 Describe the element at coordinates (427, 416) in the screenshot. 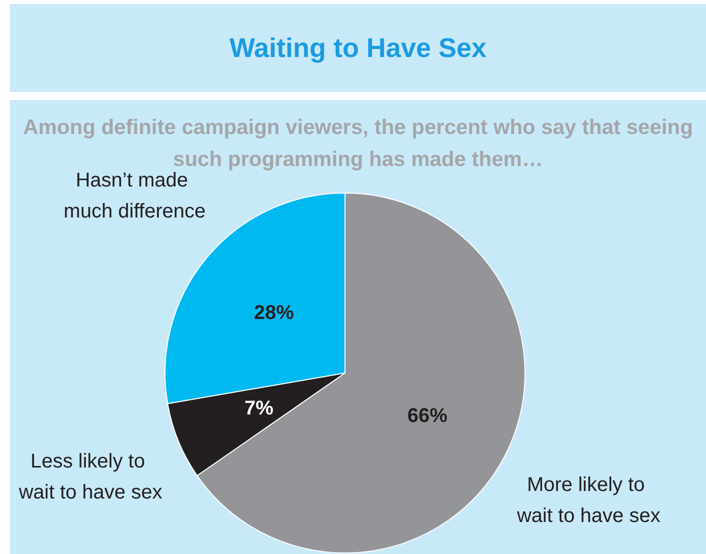

I see `data-label: 66%` at that location.